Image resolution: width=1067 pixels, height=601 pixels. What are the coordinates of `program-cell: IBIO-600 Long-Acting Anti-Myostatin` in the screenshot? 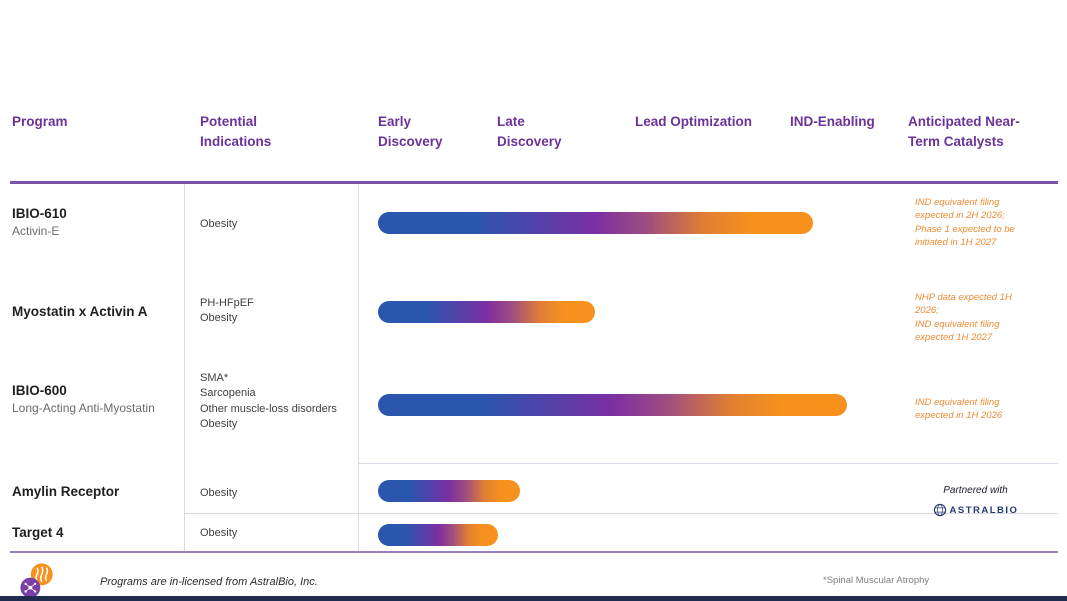 It's located at (92, 399).